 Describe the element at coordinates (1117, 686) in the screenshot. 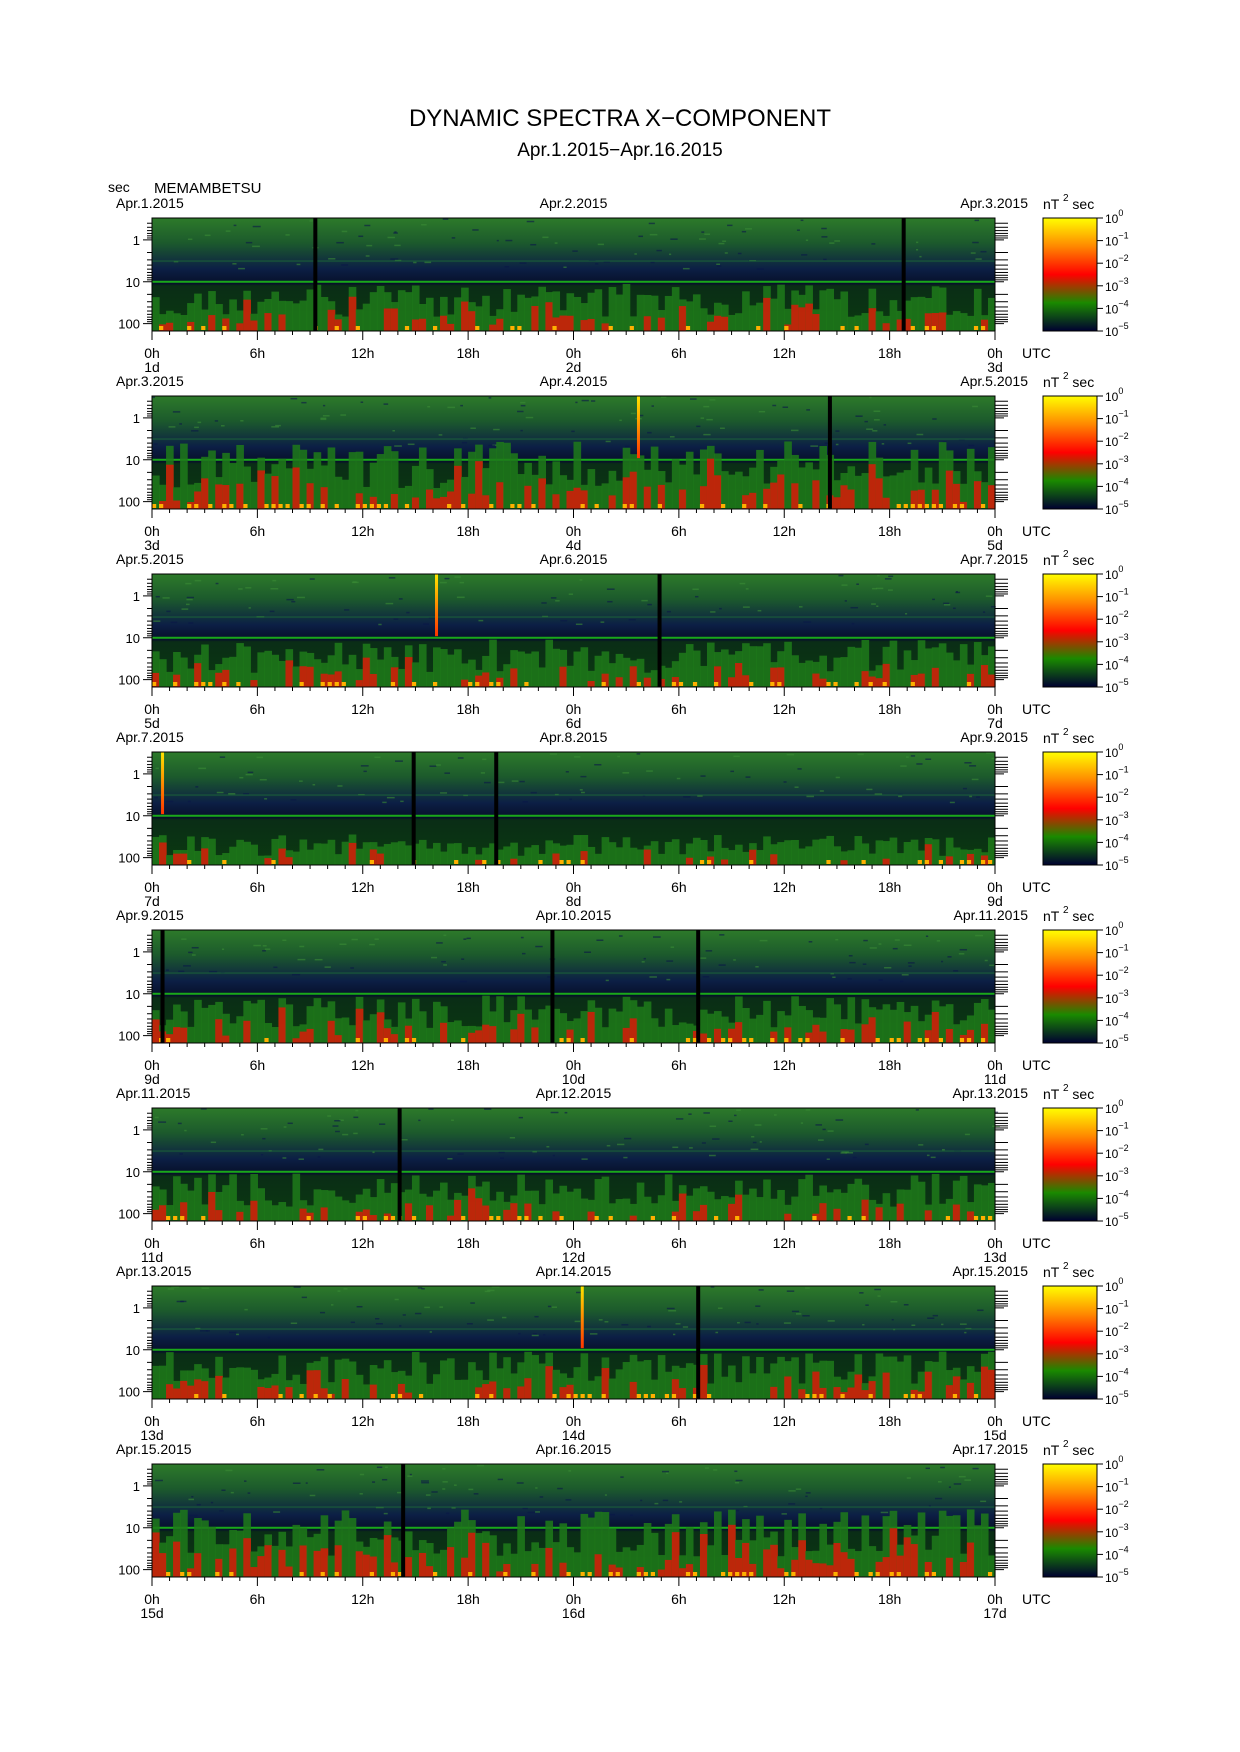

I see `colorbar-tick-label: 10⁻⁵` at that location.